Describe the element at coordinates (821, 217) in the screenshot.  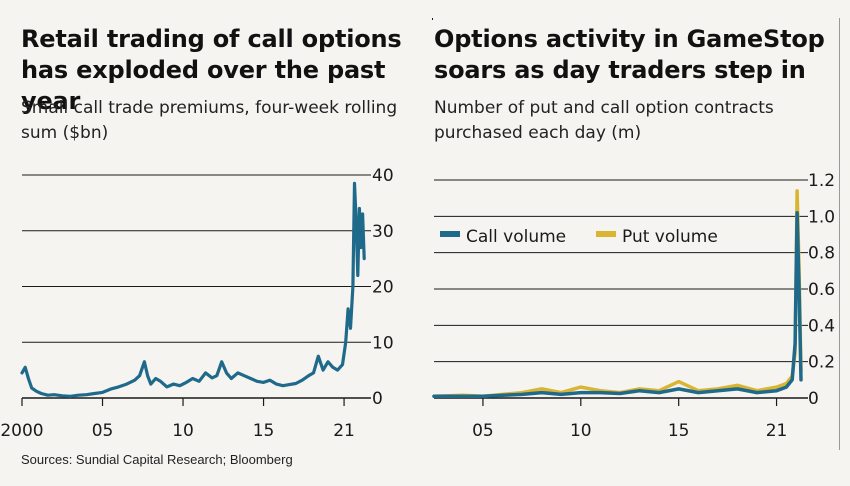
I see `chart2-ytick-label: 1.0` at that location.